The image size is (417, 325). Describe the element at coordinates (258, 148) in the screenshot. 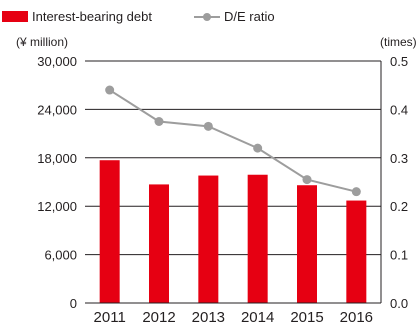

I see `ratio-point-2014` at that location.